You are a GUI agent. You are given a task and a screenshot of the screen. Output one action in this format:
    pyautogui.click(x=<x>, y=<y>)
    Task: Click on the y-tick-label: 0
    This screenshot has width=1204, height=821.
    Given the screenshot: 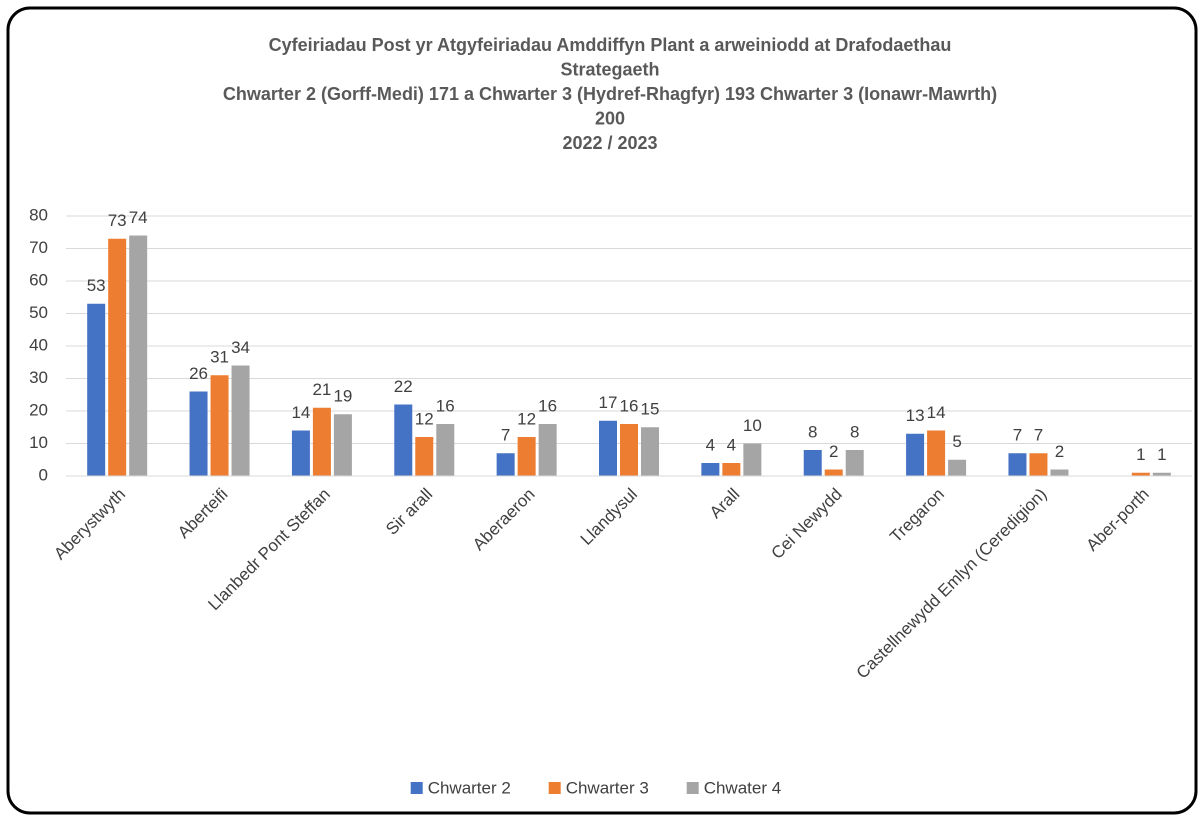 What is the action you would take?
    pyautogui.click(x=43, y=474)
    